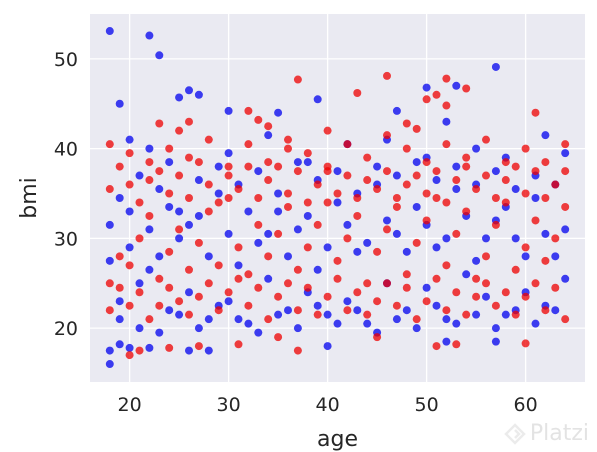  What do you see at coordinates (337, 439) in the screenshot?
I see `x-axis-label: age` at bounding box center [337, 439].